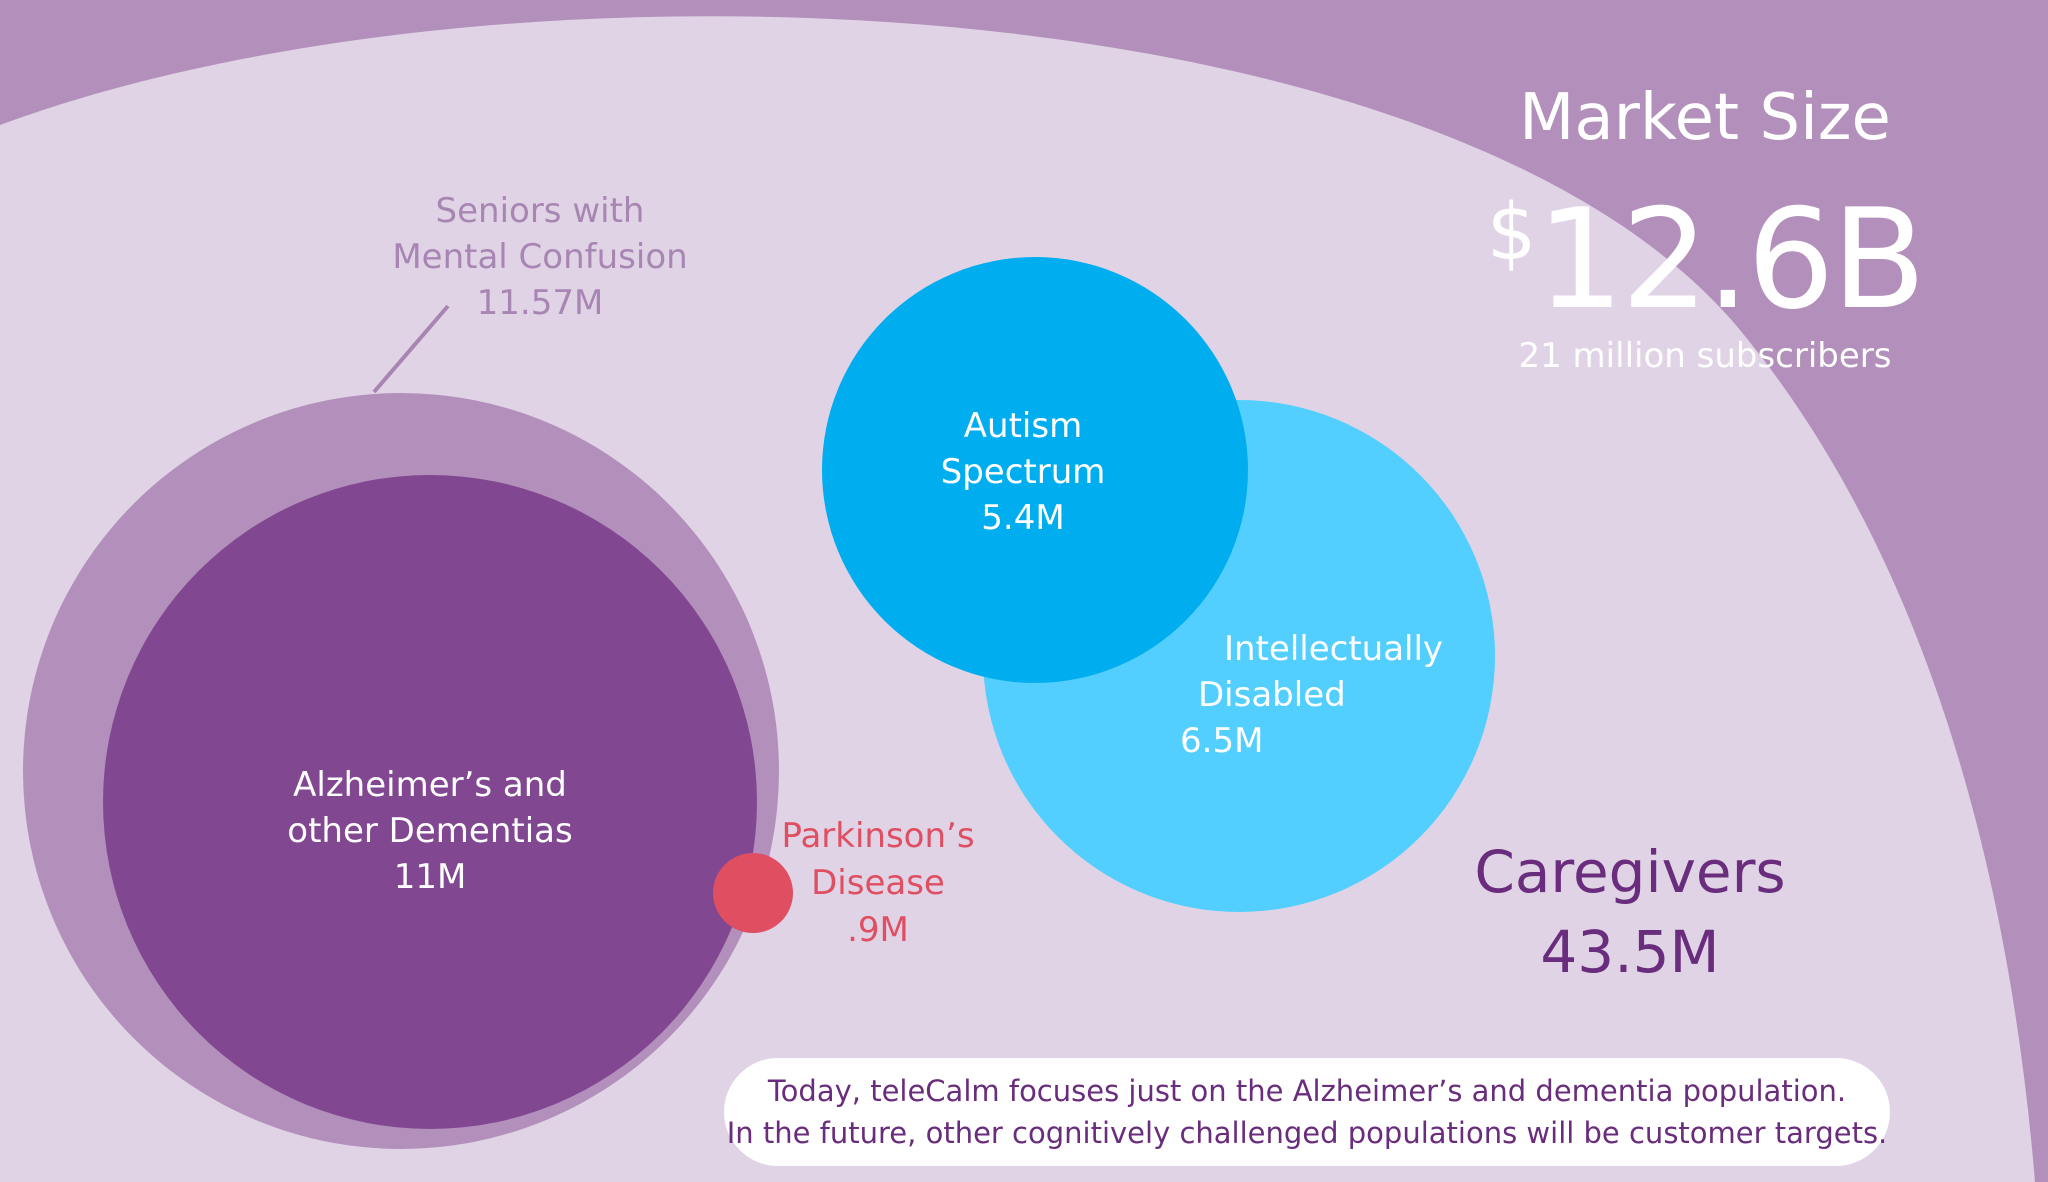  I want to click on alzheimers-label-line2: other Dementias, so click(430, 831).